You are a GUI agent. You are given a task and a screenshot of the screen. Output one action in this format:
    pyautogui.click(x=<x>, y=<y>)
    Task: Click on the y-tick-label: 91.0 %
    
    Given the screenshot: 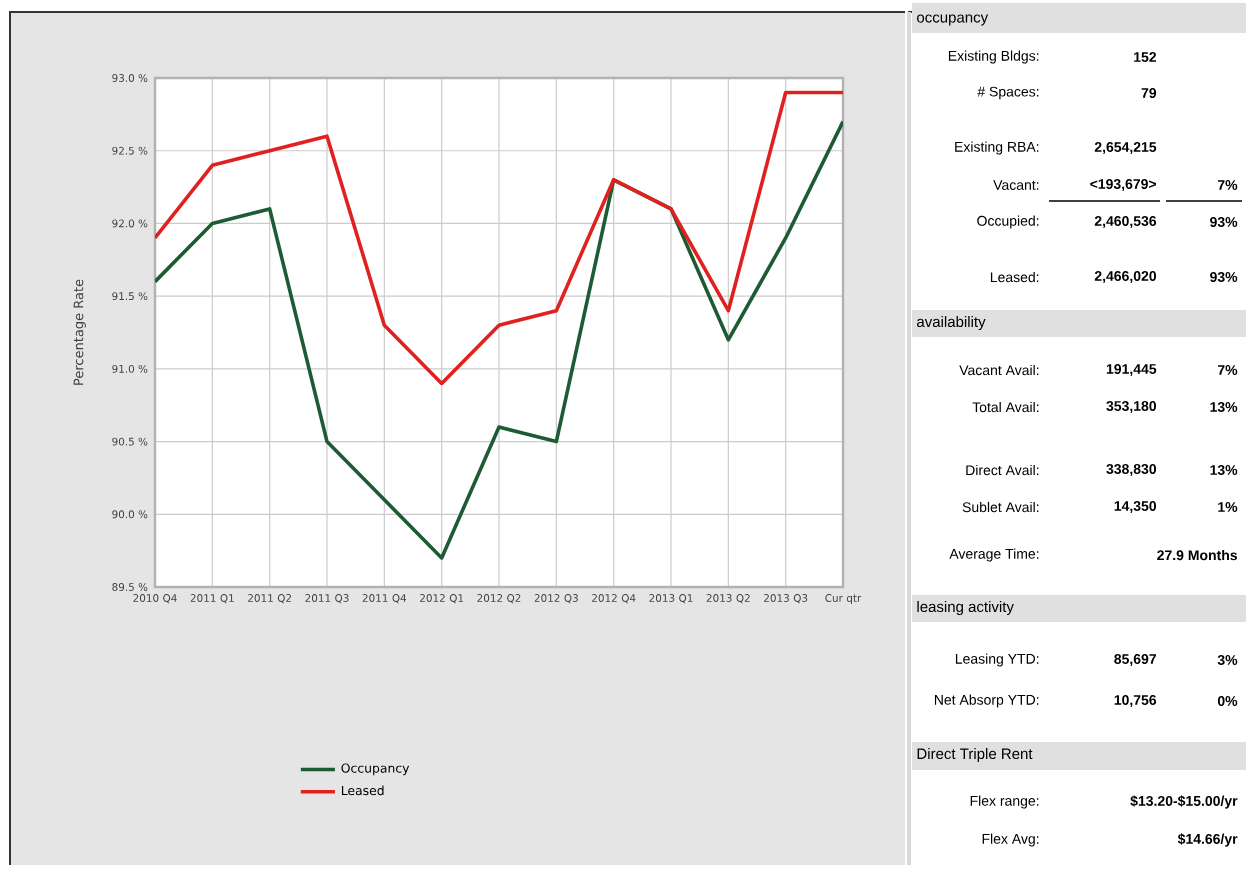 What is the action you would take?
    pyautogui.click(x=130, y=368)
    